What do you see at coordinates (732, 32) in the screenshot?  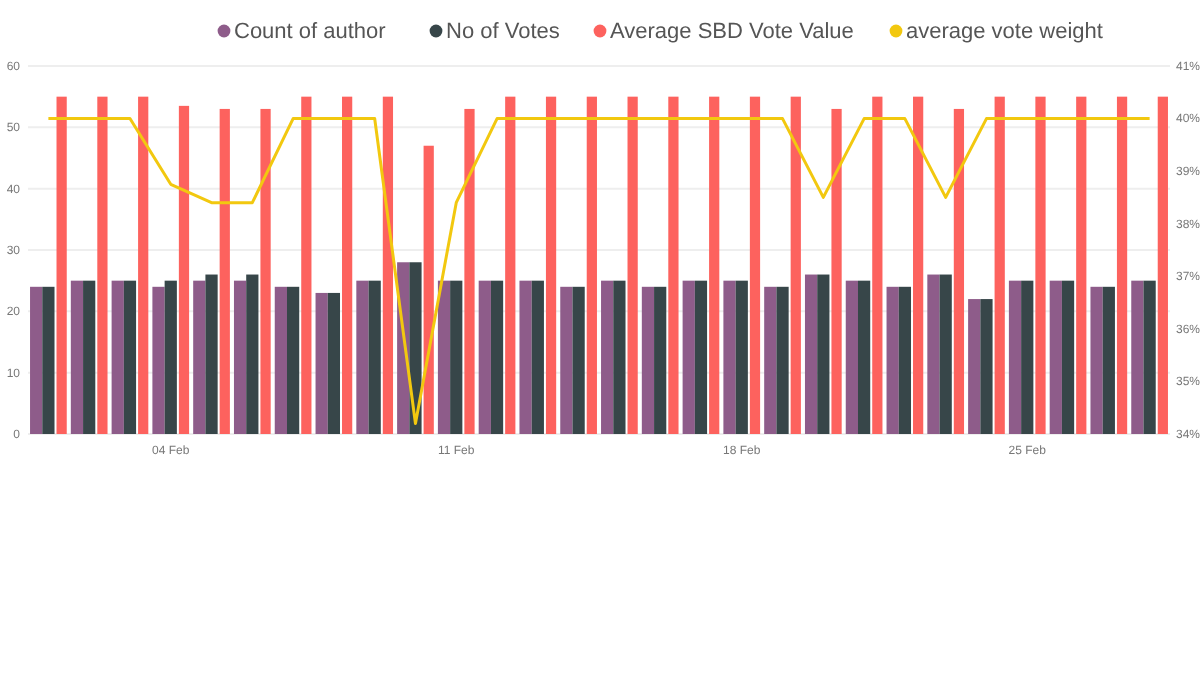 I see `legend-label: Average SBD Vote Value` at bounding box center [732, 32].